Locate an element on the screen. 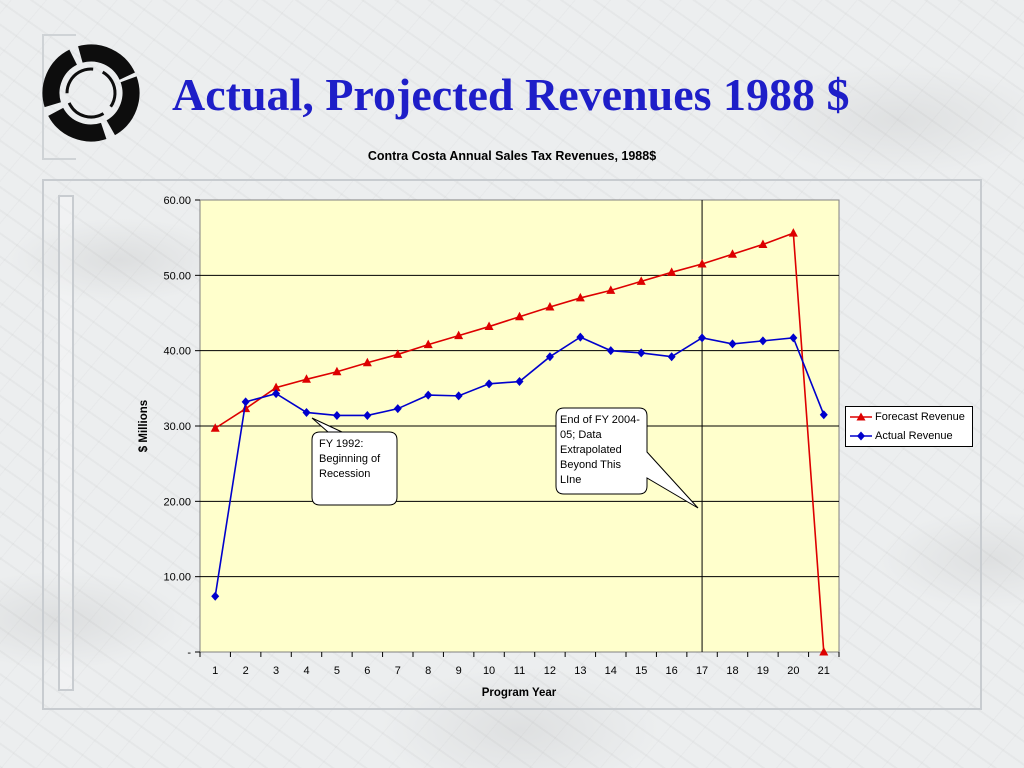 The height and width of the screenshot is (768, 1024). x-tick-label: 6 is located at coordinates (367, 671).